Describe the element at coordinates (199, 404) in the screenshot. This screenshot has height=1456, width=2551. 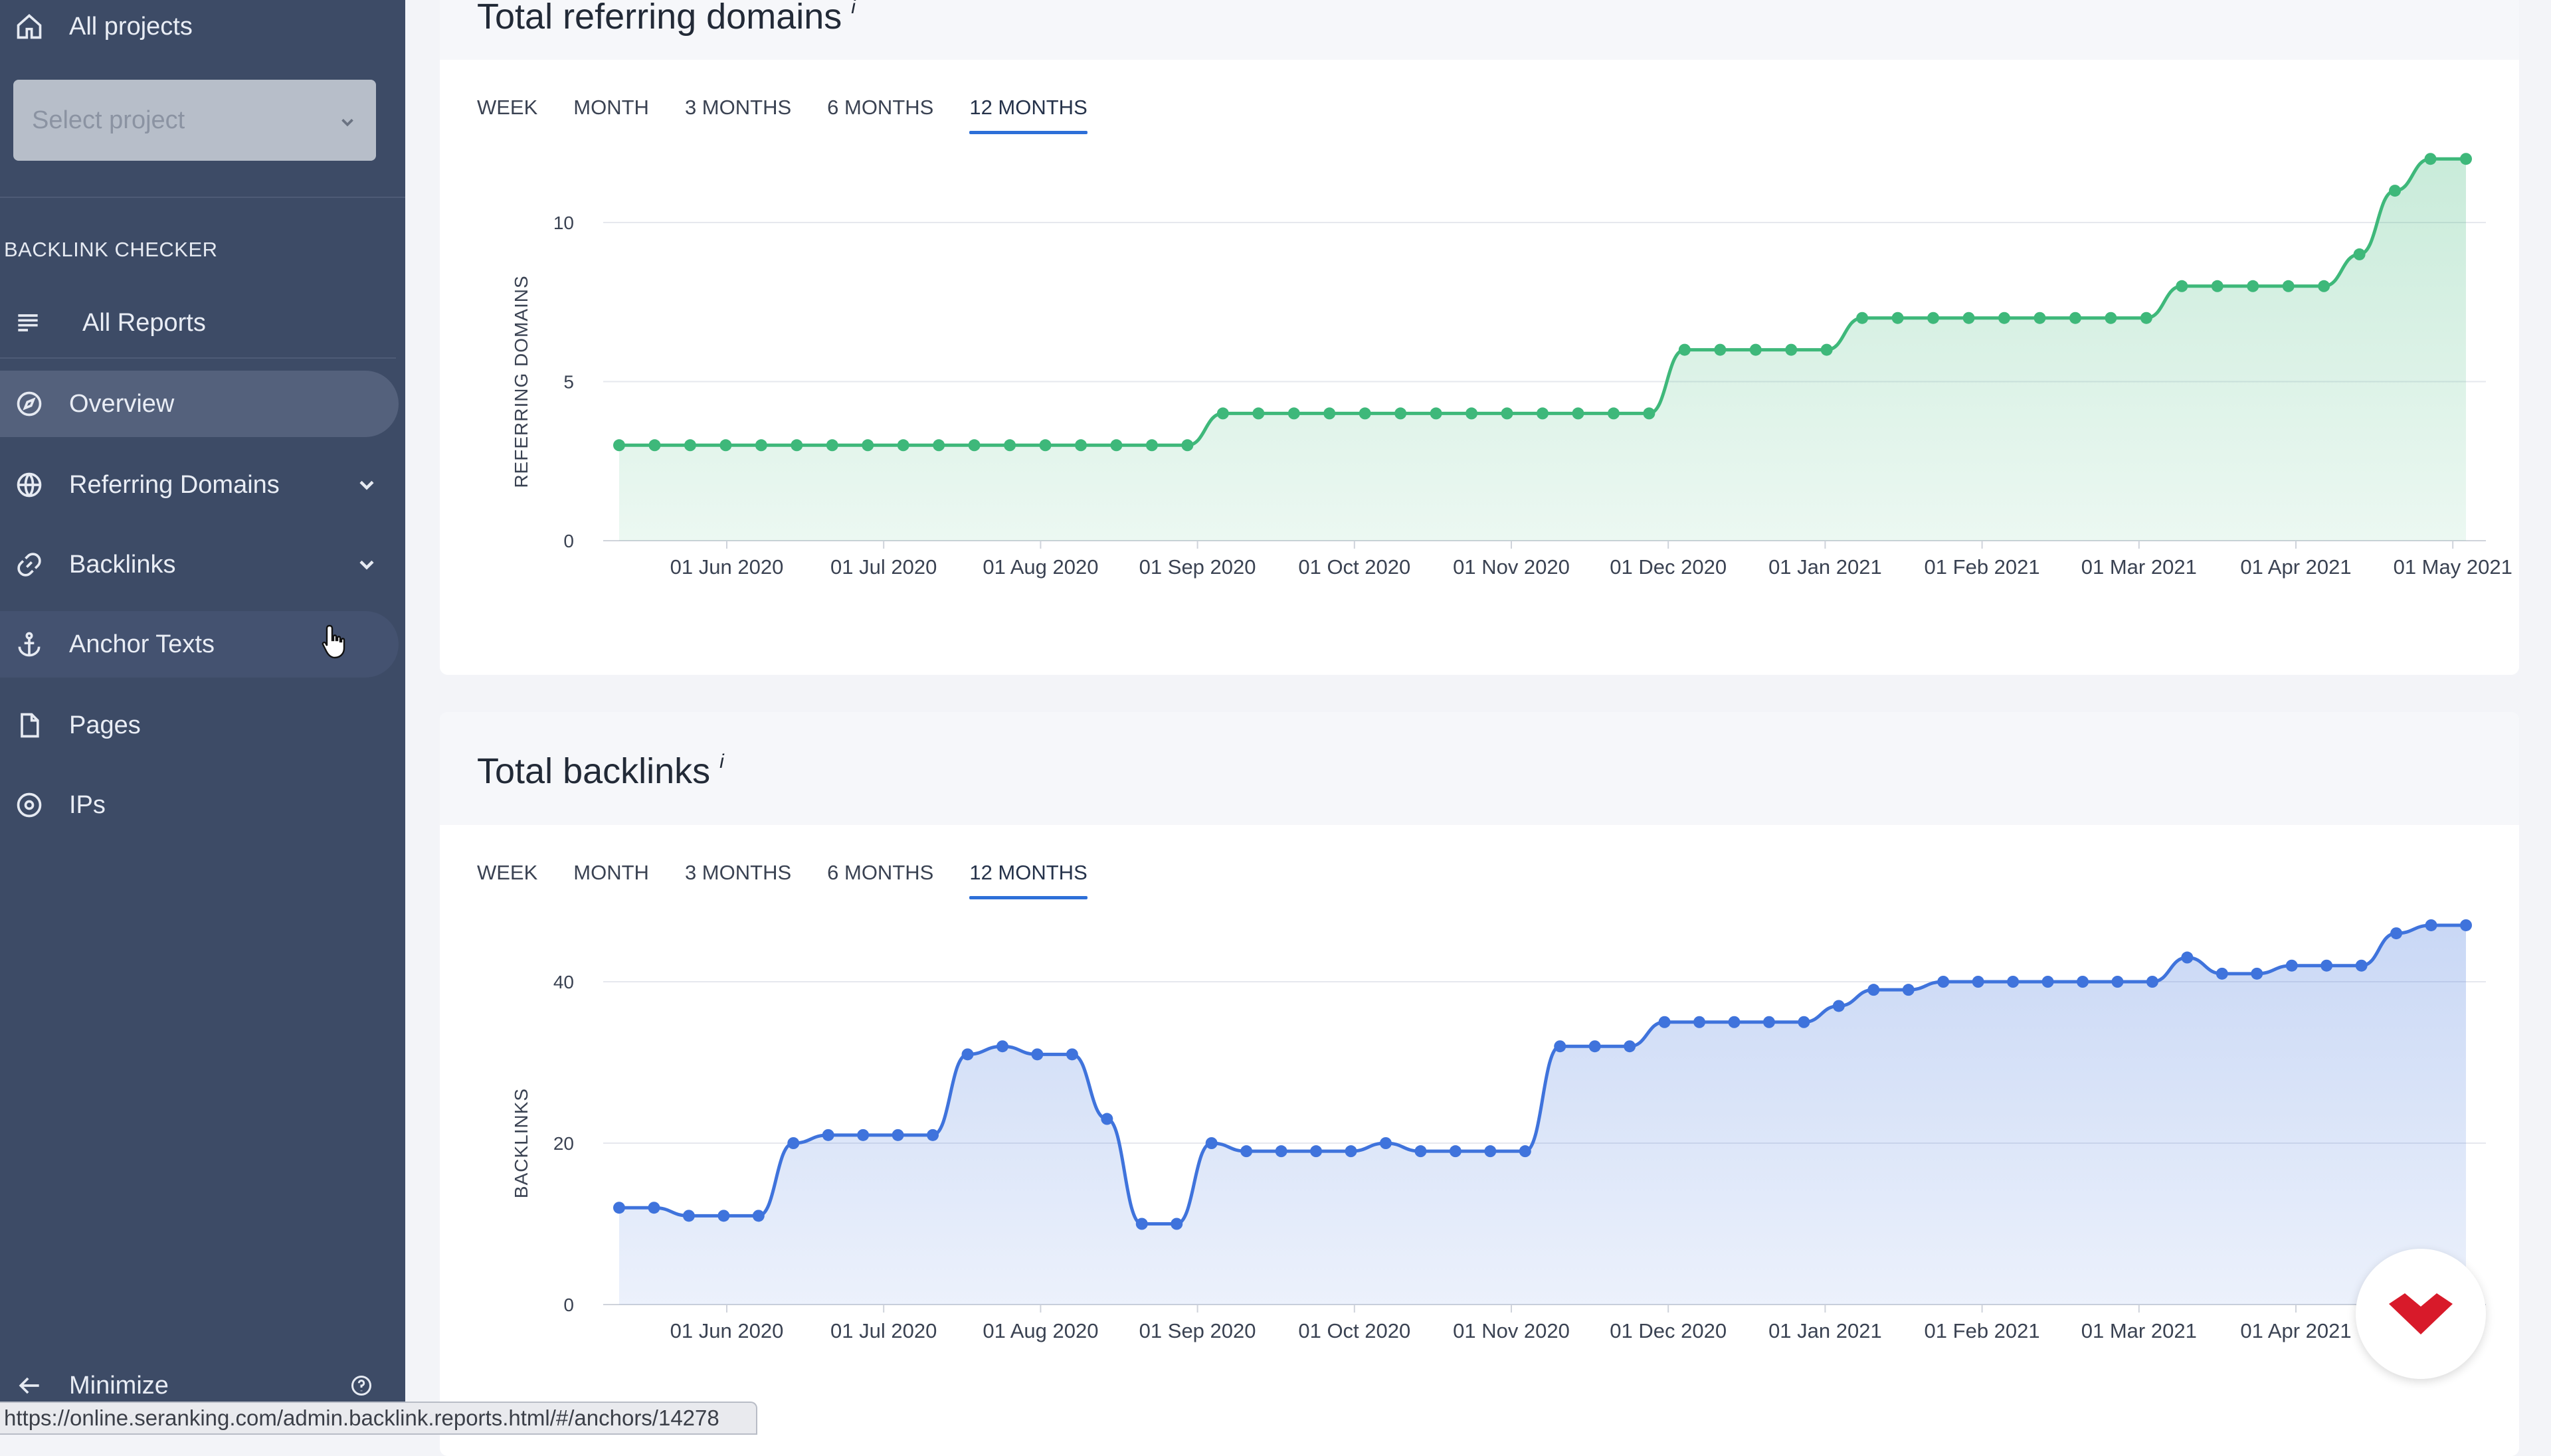
I see `sidebar-item-overview: Overview` at that location.